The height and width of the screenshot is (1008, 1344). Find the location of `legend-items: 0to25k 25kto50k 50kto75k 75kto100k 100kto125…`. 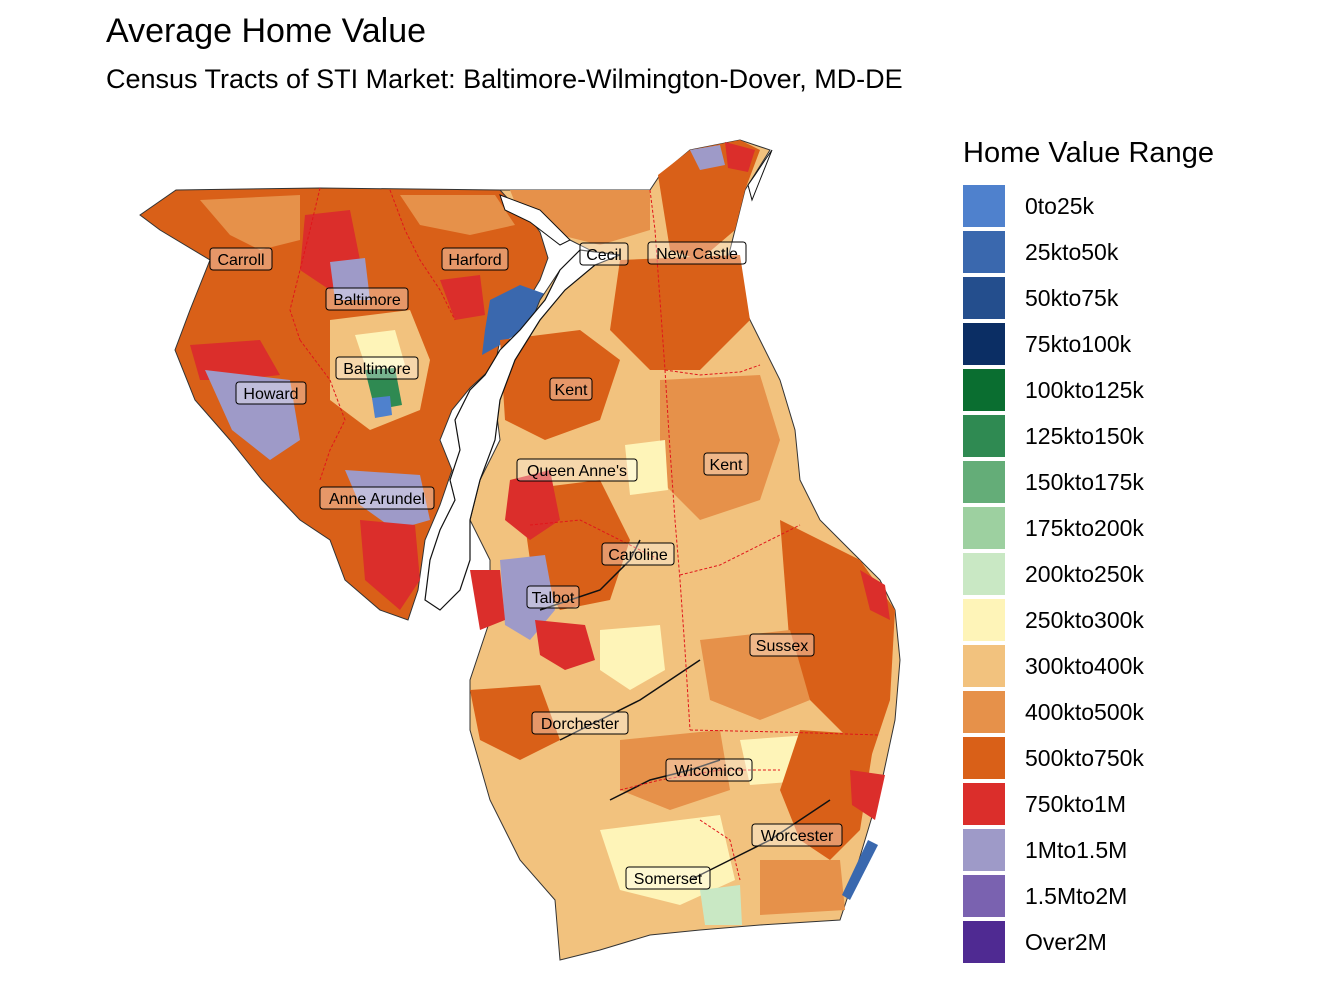

legend-items: 0to25k 25kto50k 50kto75k 75kto100k 100kto125… is located at coordinates (1088, 574).